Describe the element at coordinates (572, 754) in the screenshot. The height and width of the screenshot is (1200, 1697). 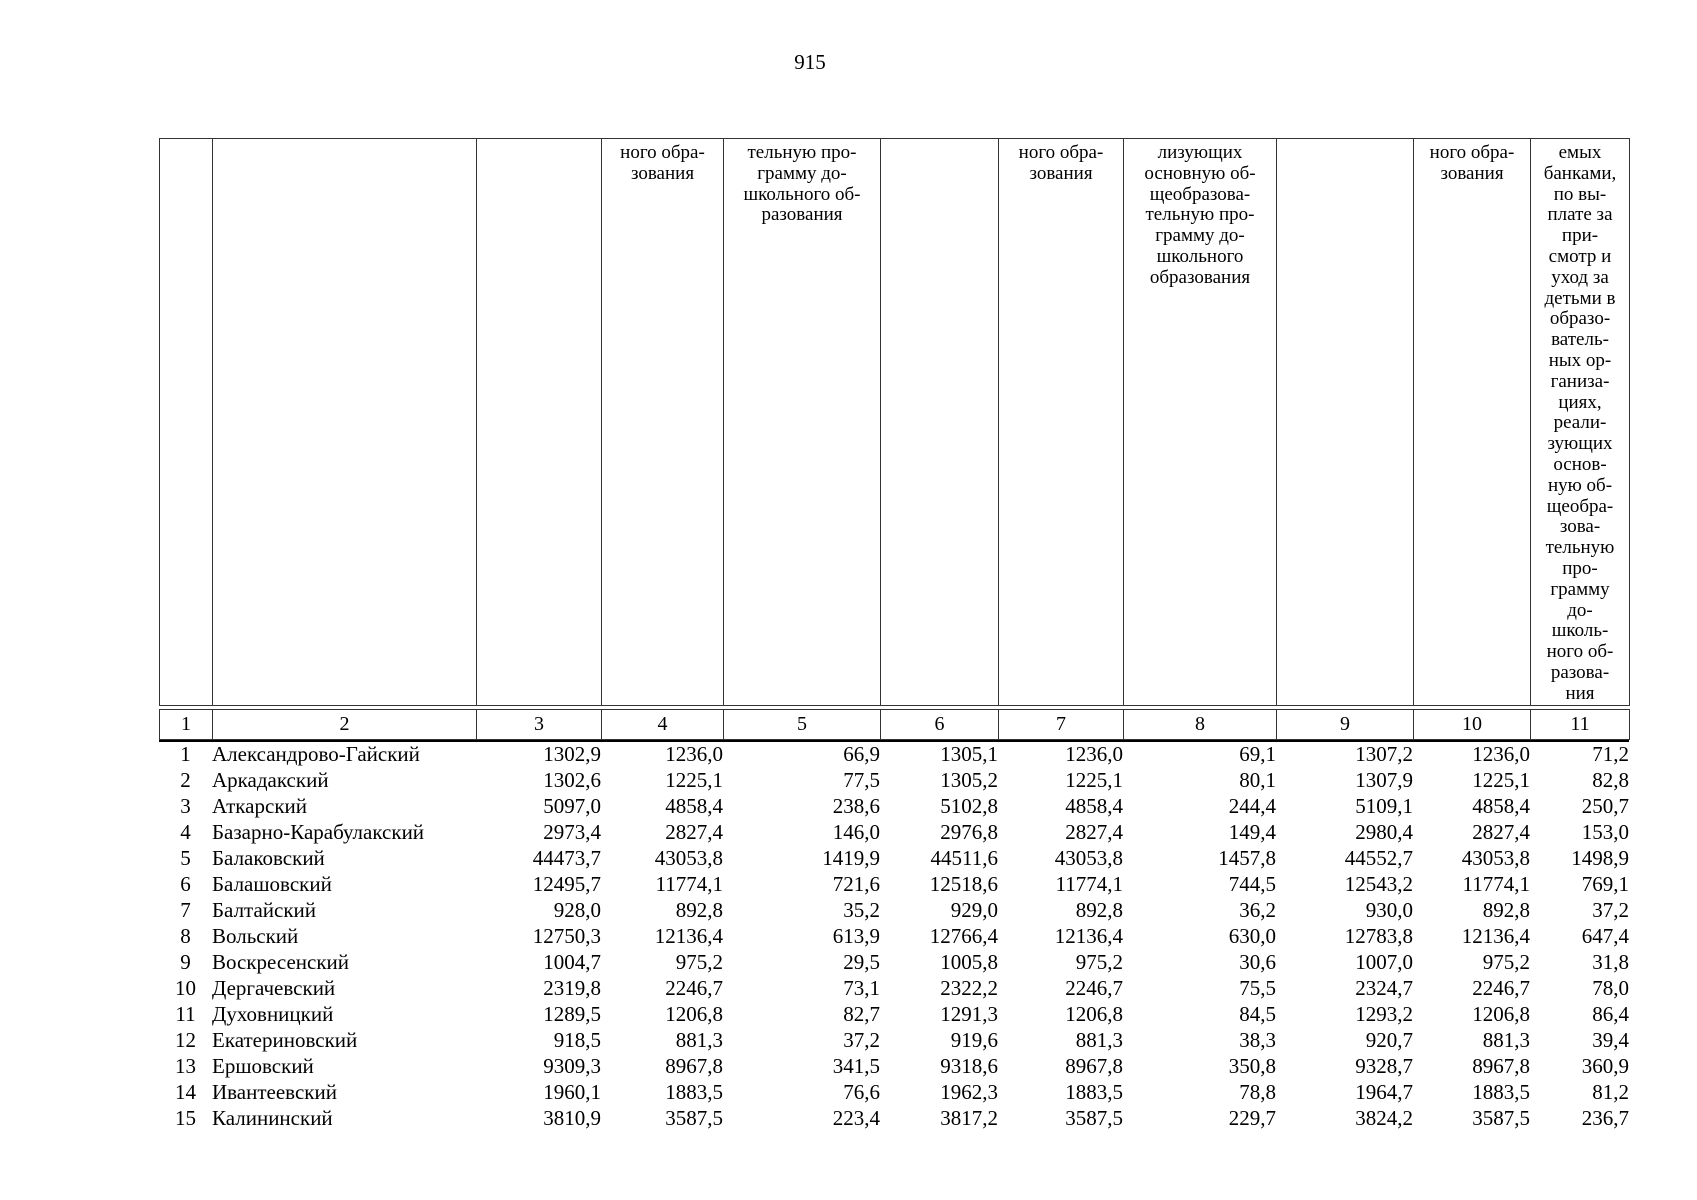
I see `value-cell: 1302,9` at that location.